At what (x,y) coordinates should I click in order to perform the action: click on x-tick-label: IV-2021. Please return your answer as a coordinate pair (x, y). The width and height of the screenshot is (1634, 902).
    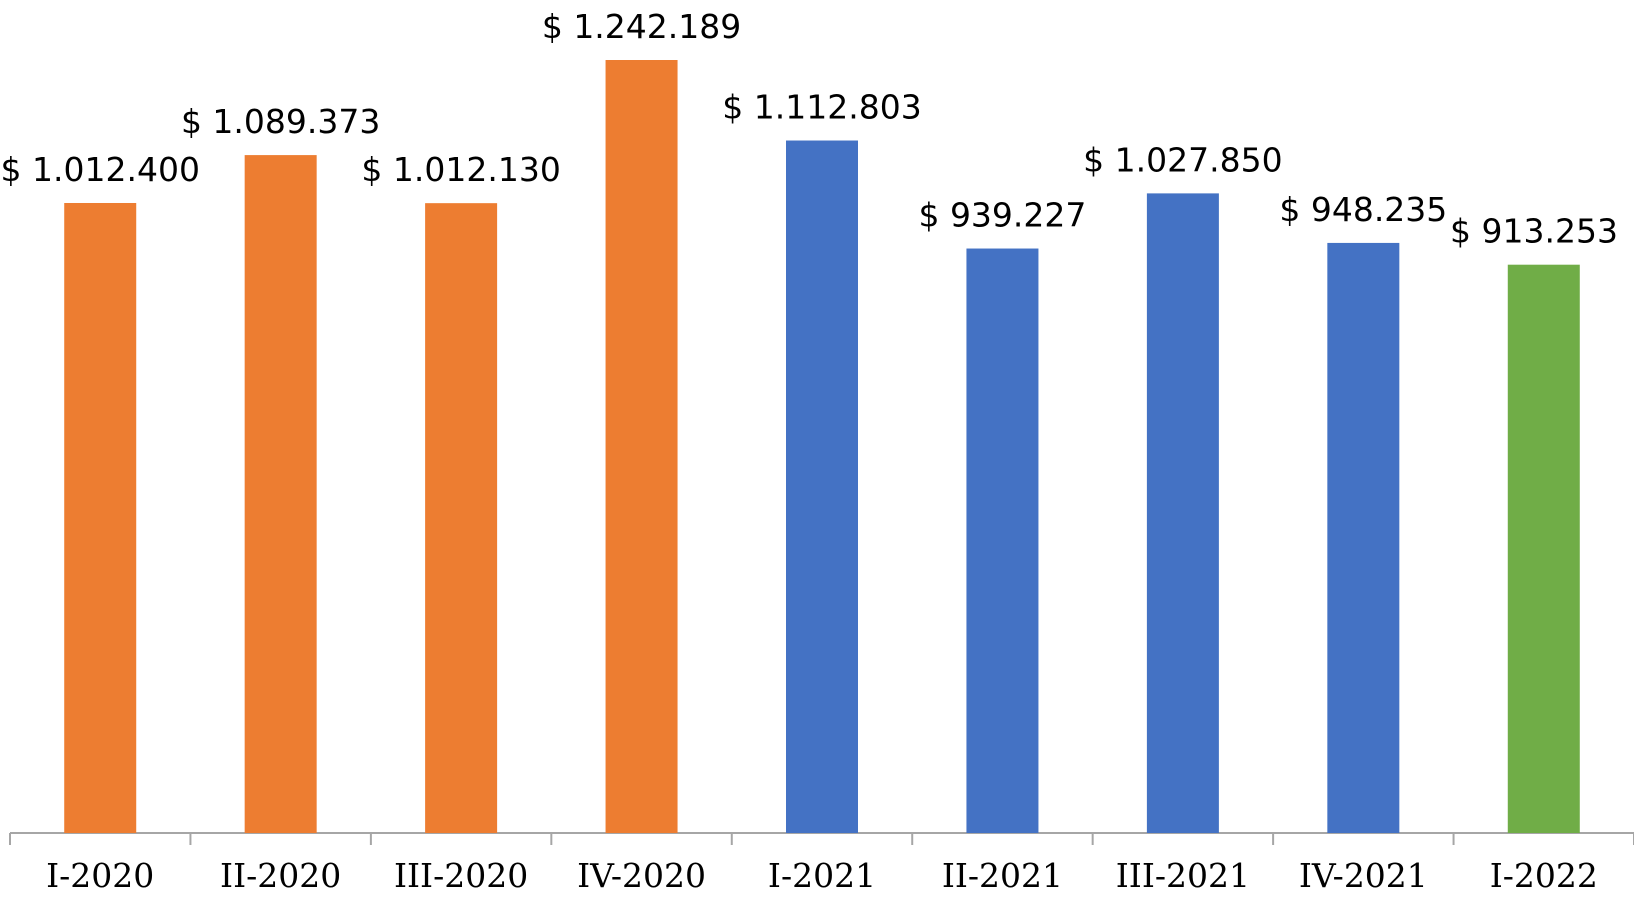
    Looking at the image, I should click on (1363, 875).